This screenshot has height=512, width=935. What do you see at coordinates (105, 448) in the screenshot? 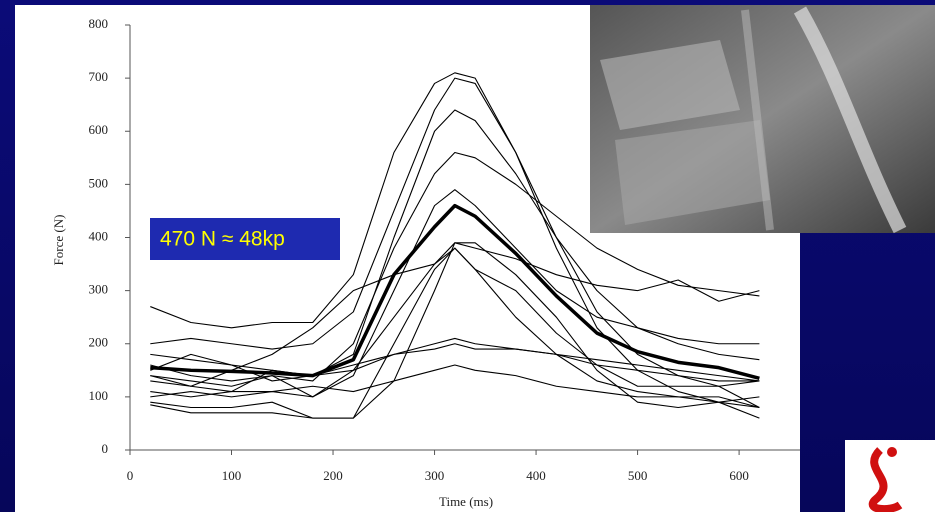
I see `y-tick-label: 0` at bounding box center [105, 448].